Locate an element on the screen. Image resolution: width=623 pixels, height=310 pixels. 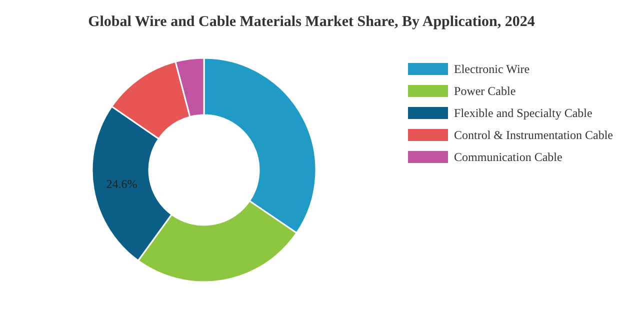
legend-label: Electronic Wire is located at coordinates (492, 69).